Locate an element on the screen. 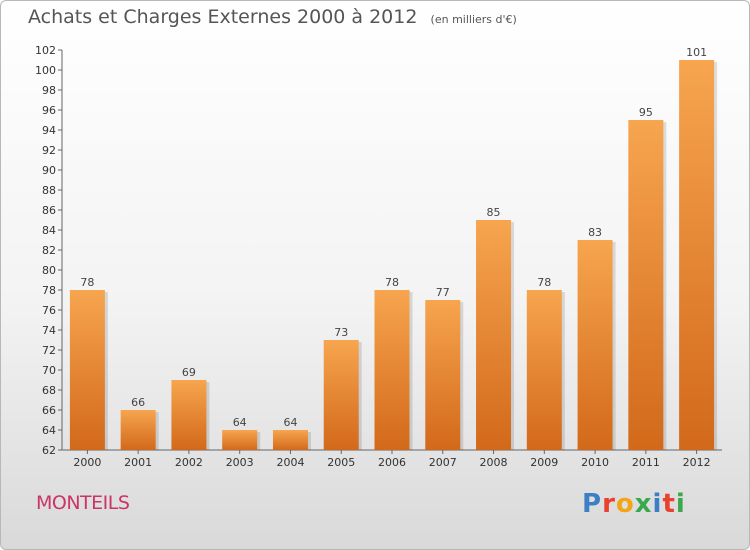 This screenshot has width=750, height=550. bar-value-label: 73 is located at coordinates (341, 332).